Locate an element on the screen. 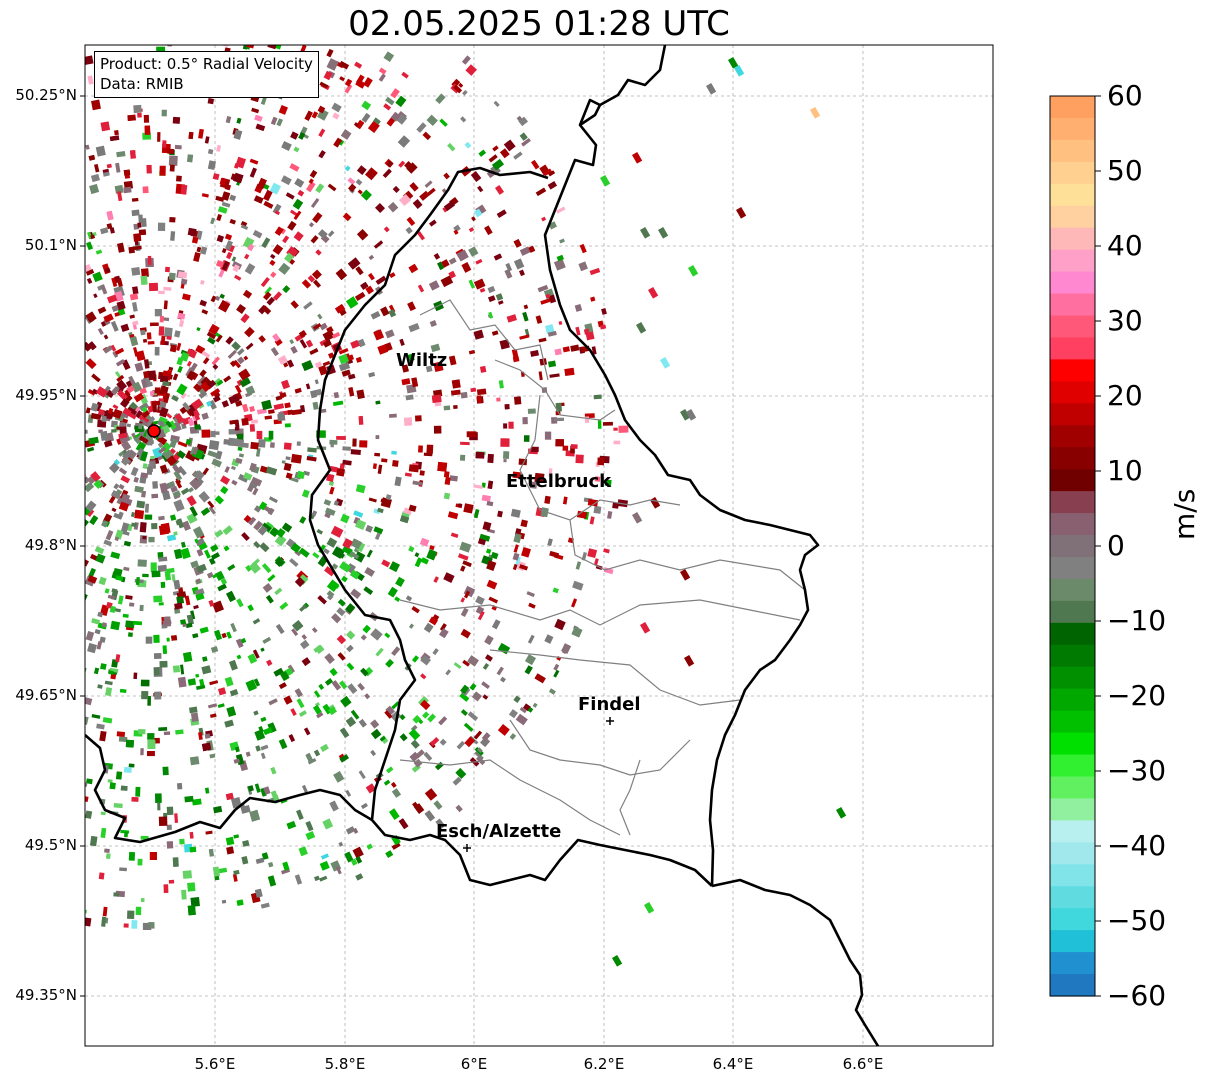 Image resolution: width=1207 pixels, height=1081 pixels. colorbar-tick-label: 0 is located at coordinates (1116, 545).